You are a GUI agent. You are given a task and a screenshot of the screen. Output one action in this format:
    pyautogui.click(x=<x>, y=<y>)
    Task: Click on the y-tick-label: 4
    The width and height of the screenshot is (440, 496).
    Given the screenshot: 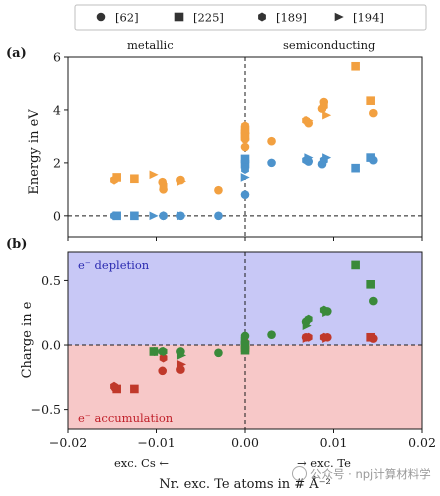 What is the action you would take?
    pyautogui.click(x=57, y=109)
    